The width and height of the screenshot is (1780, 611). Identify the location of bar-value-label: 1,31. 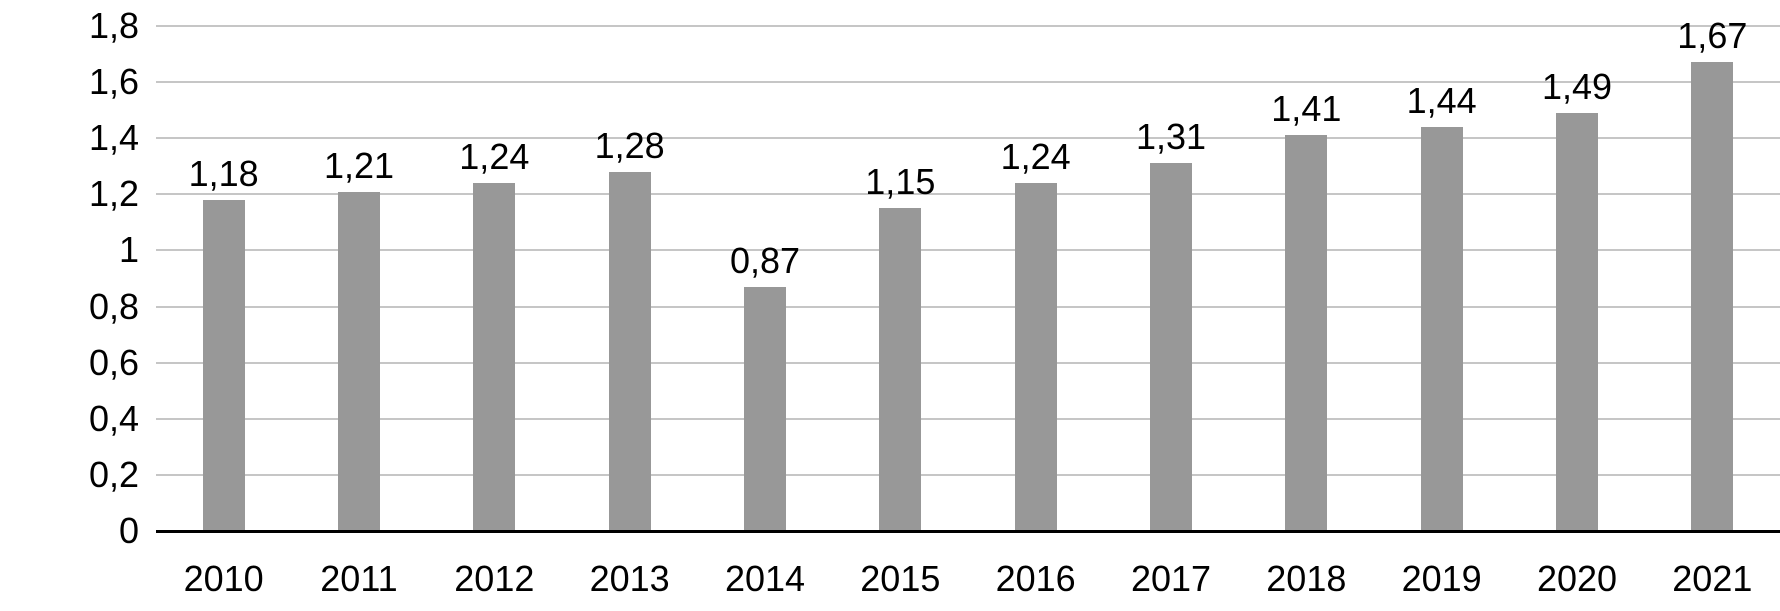
(1171, 137).